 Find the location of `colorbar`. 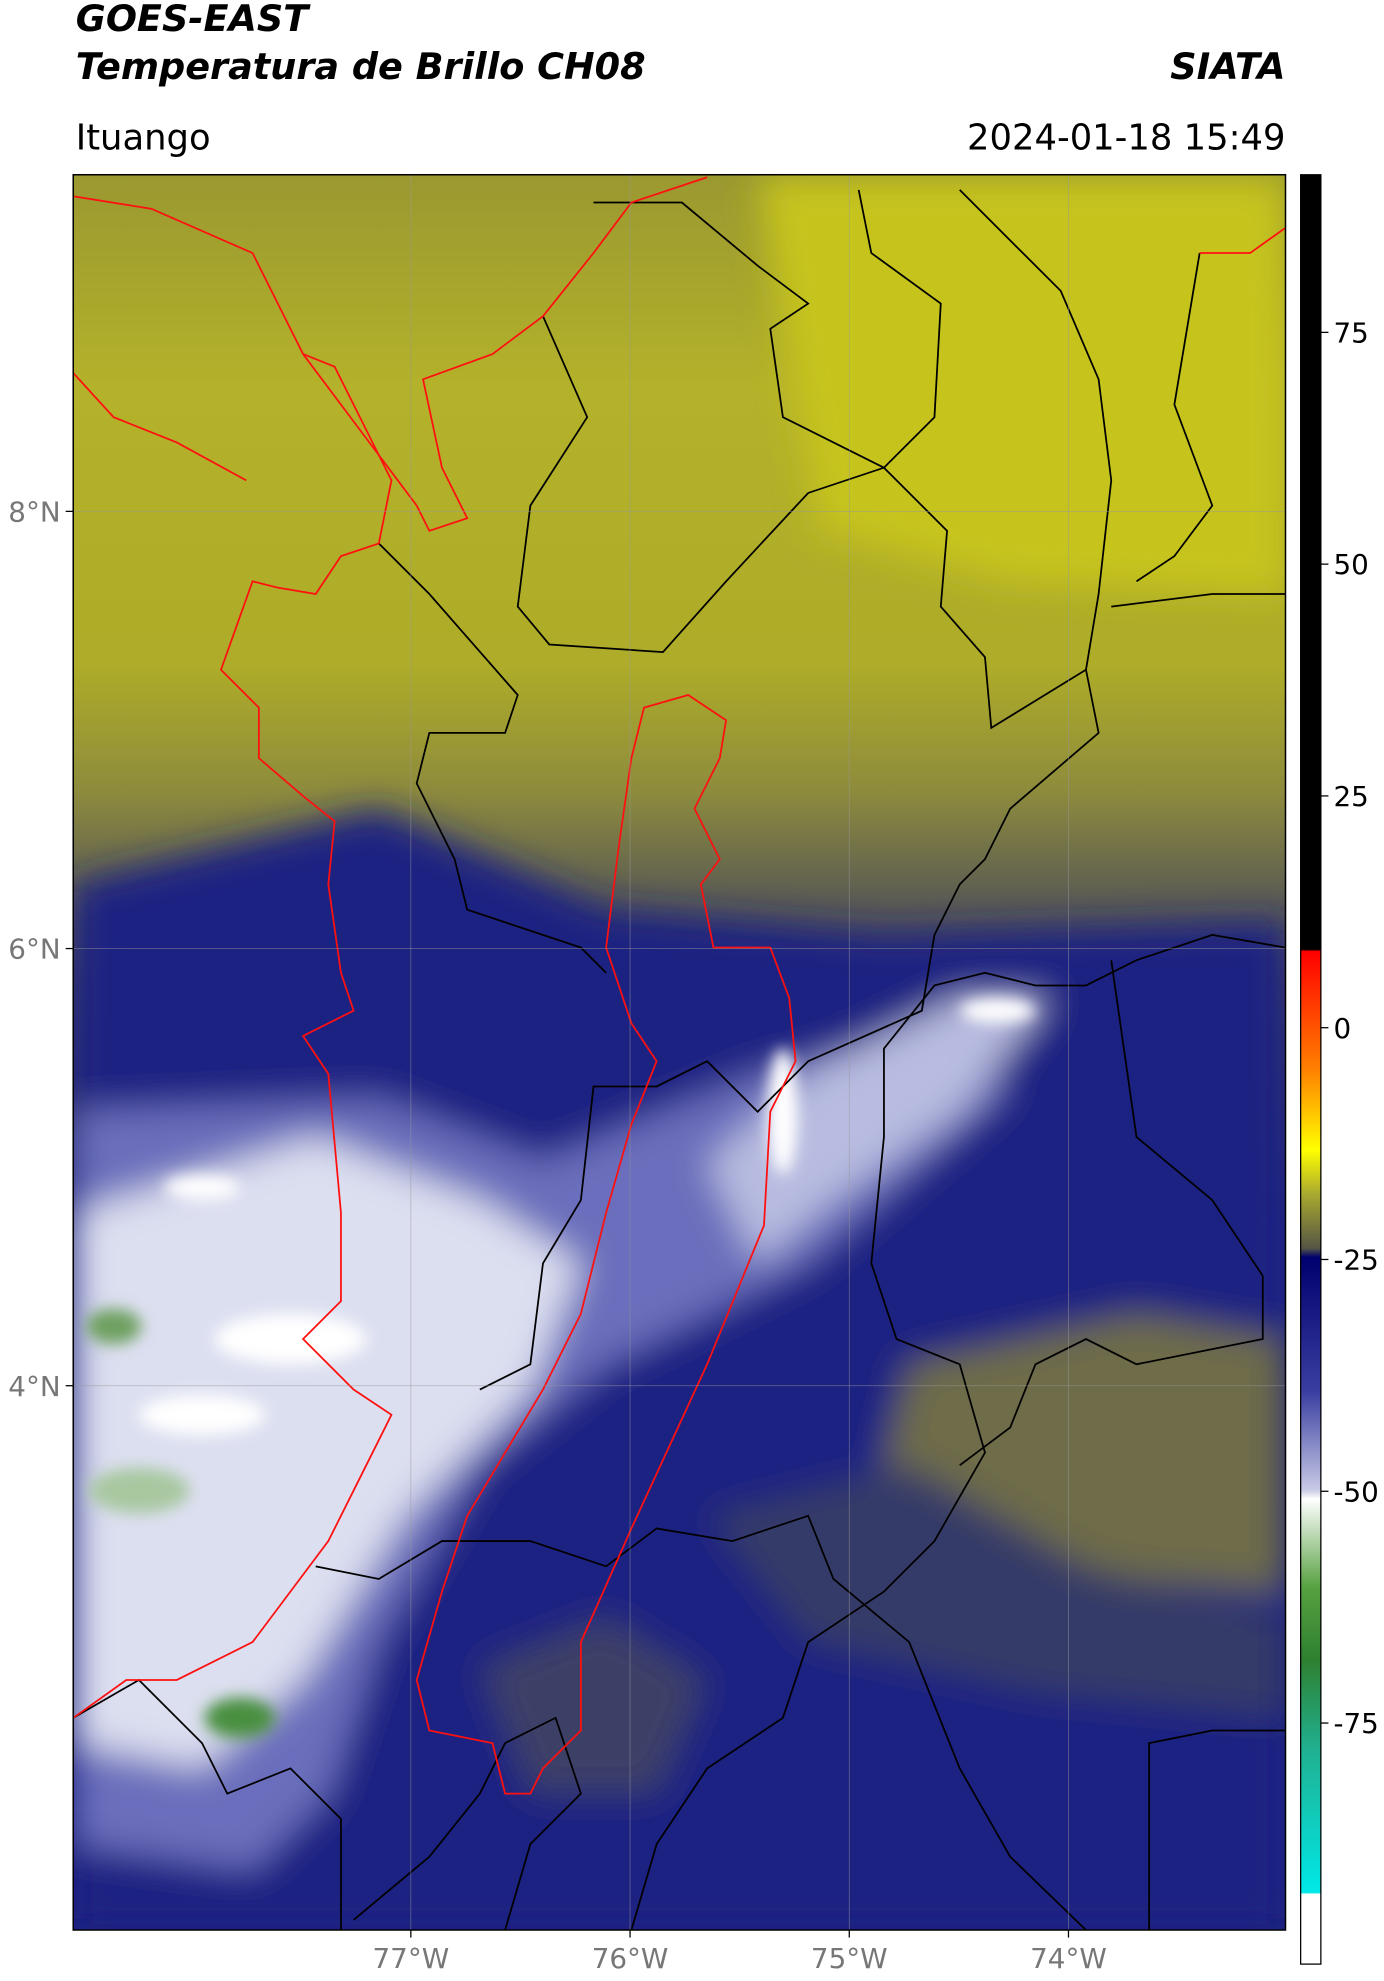

colorbar is located at coordinates (1311, 1069).